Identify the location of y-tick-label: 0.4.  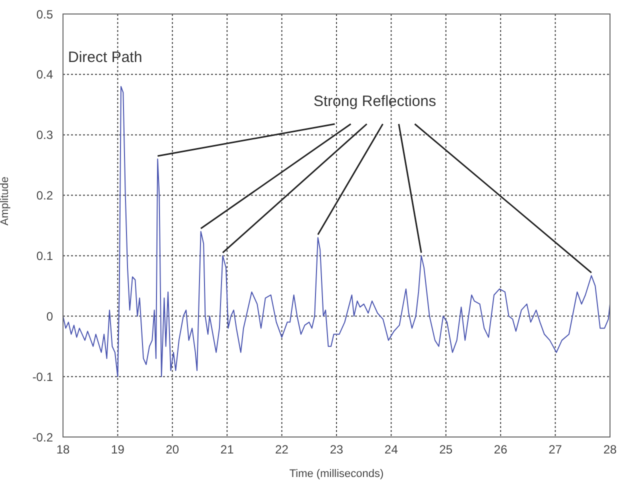
(45, 75).